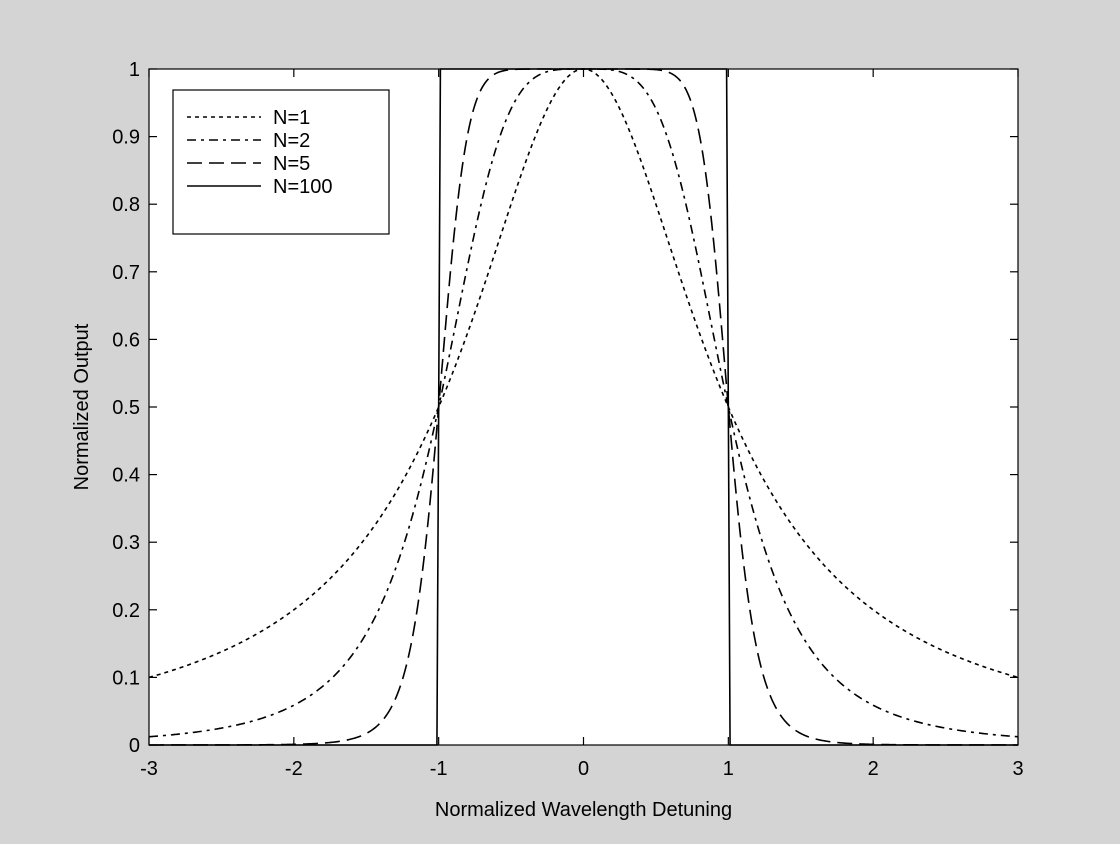 This screenshot has width=1120, height=844. What do you see at coordinates (126, 408) in the screenshot?
I see `y-tick-label: 0.5` at bounding box center [126, 408].